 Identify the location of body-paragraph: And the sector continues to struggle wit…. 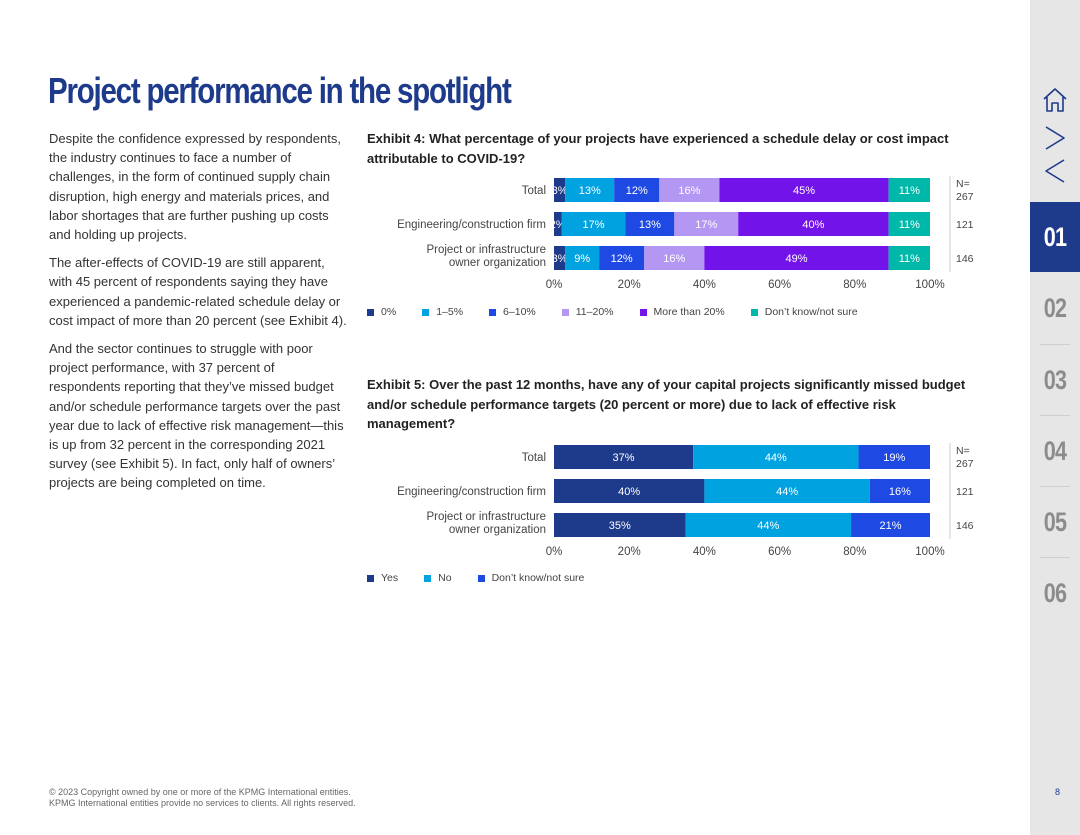
(196, 416).